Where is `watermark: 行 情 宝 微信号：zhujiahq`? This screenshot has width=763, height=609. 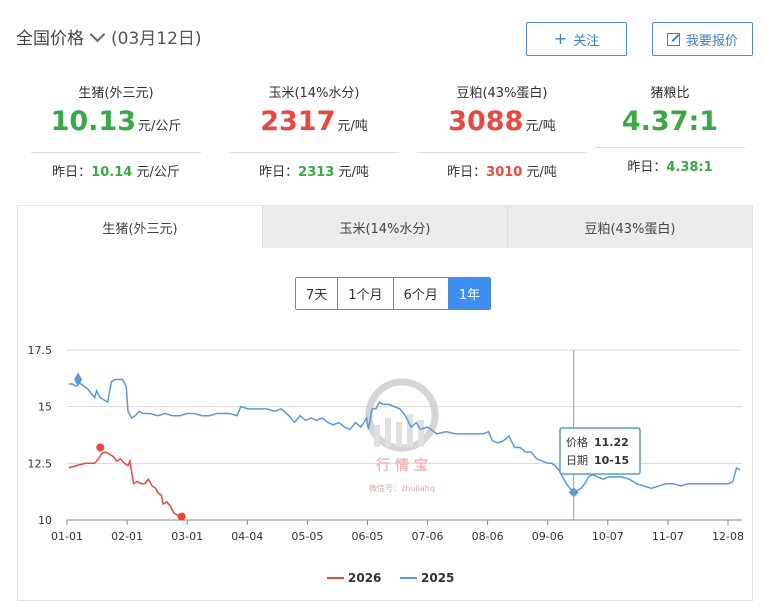 watermark: 行 情 宝 微信号：zhujiahq is located at coordinates (402, 435).